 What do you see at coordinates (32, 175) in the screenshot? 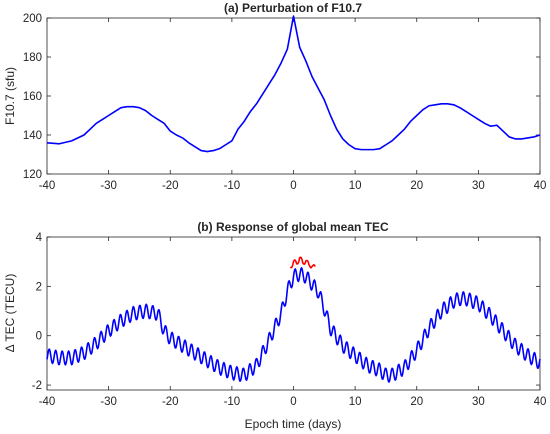
I see `y-tick-label: 120` at bounding box center [32, 175].